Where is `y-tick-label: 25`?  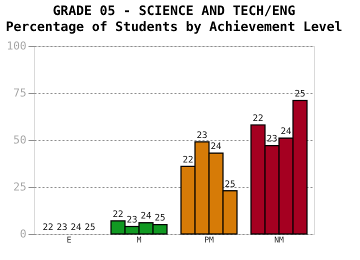
y-tick-label: 25 is located at coordinates (19, 187).